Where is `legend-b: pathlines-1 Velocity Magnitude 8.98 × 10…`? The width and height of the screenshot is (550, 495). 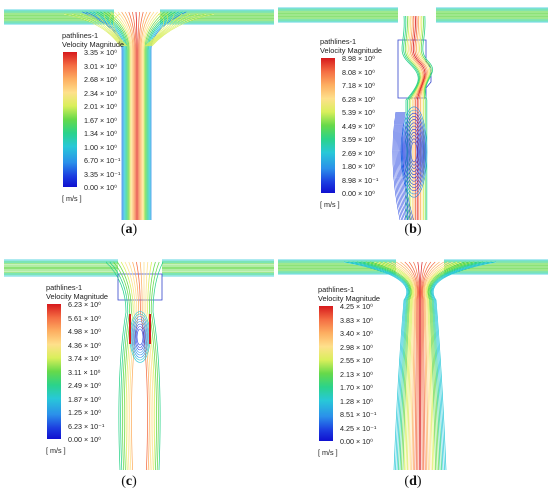
legend-b: pathlines-1 Velocity Magnitude 8.98 × 10… is located at coordinates (351, 123).